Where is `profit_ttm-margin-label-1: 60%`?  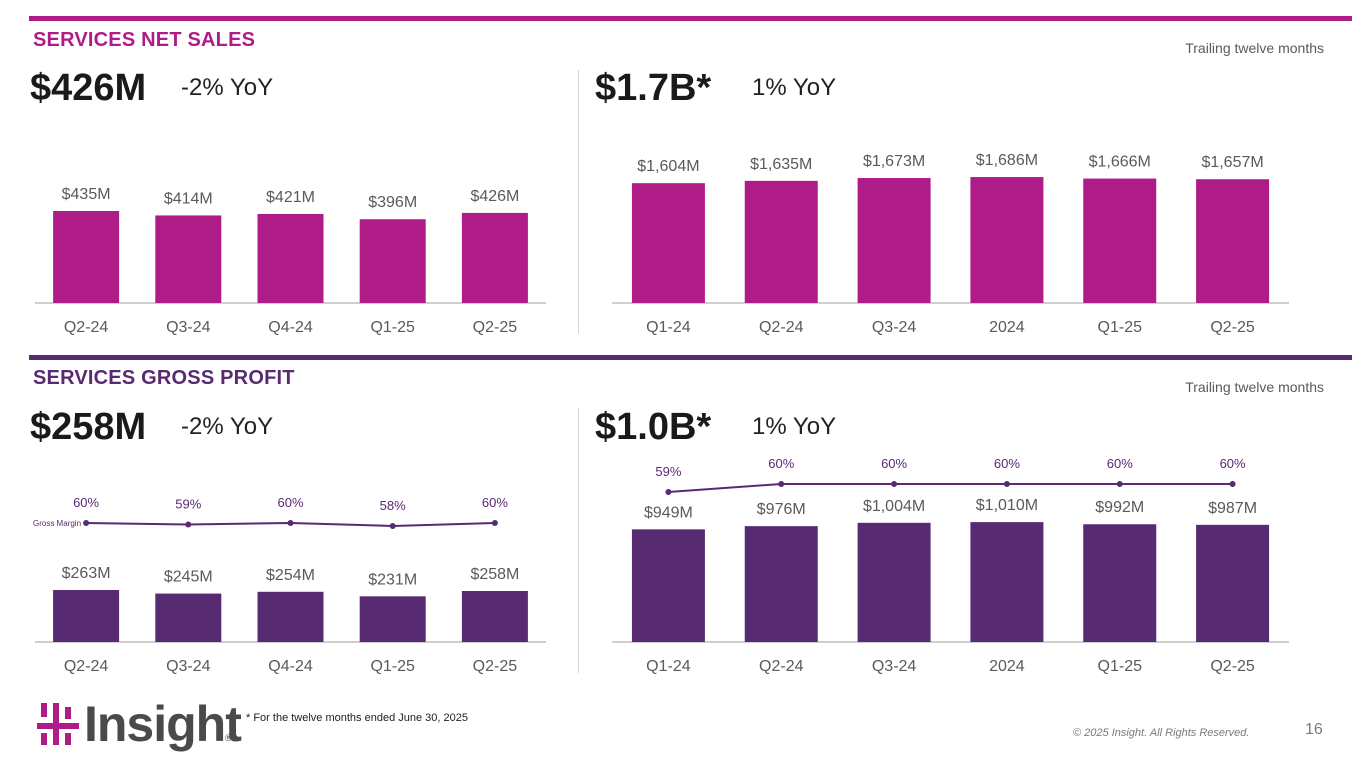 profit_ttm-margin-label-1: 60% is located at coordinates (781, 463).